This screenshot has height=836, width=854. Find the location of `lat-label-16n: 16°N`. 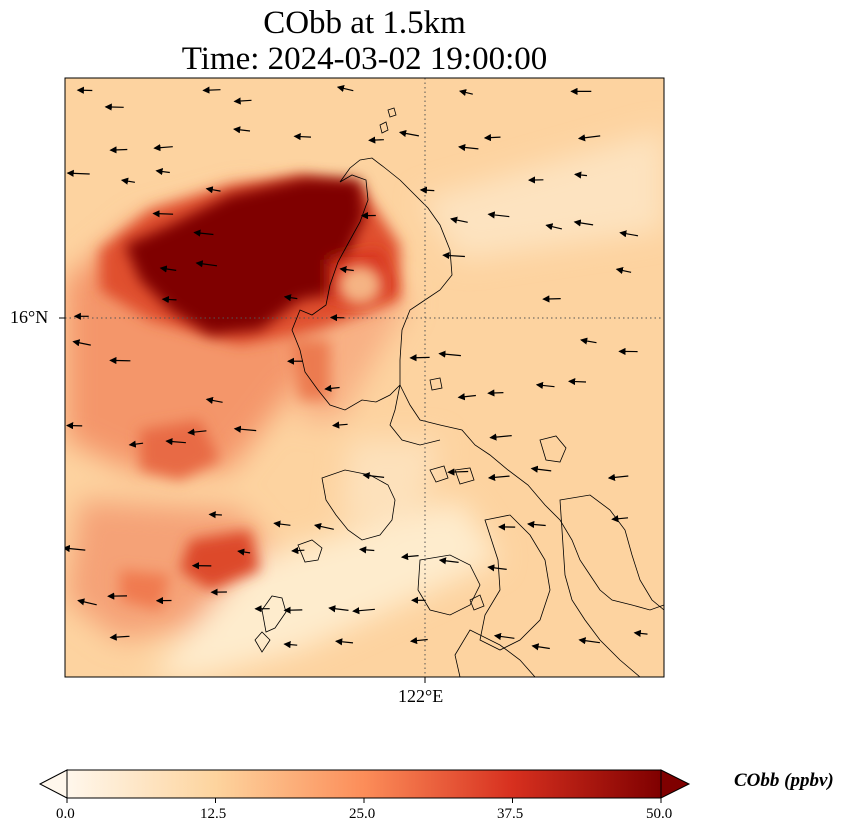

lat-label-16n: 16°N is located at coordinates (29, 317).